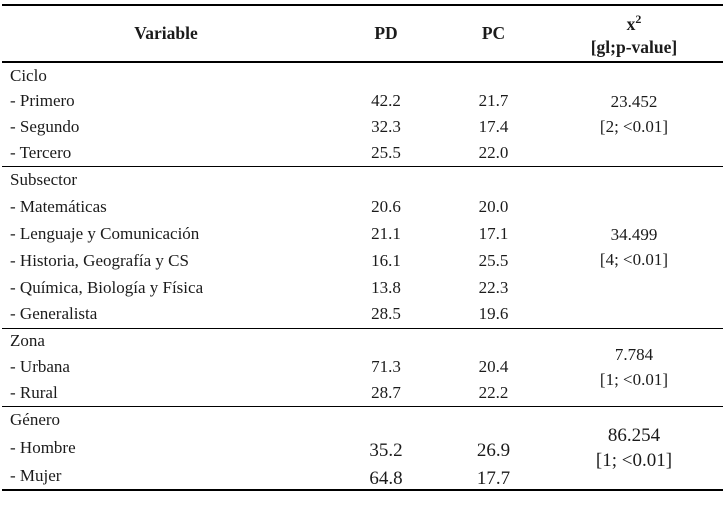 This screenshot has height=505, width=725. What do you see at coordinates (41, 152) in the screenshot?
I see `row-label: - Tercero` at bounding box center [41, 152].